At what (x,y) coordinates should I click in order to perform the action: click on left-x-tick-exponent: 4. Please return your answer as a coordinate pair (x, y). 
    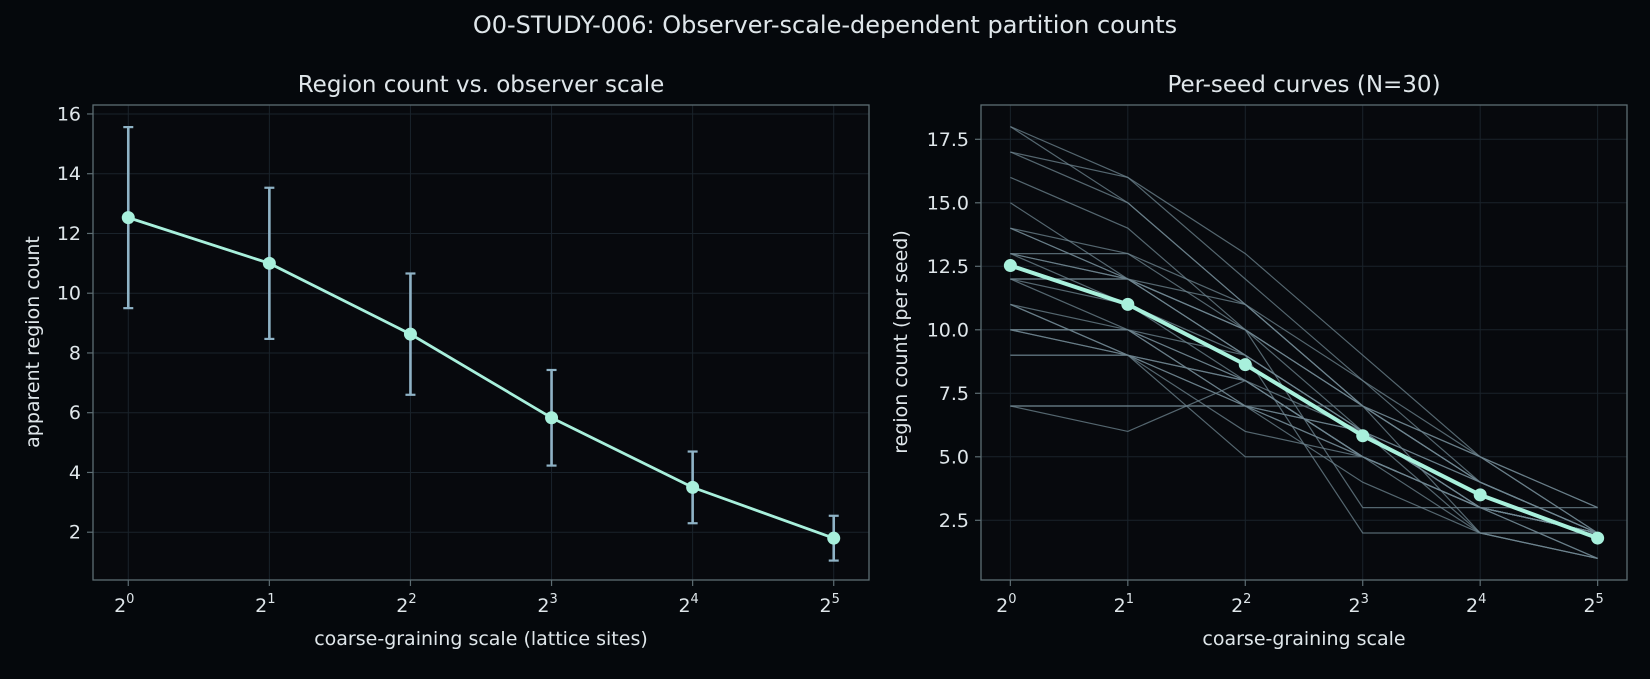
    Looking at the image, I should click on (695, 599).